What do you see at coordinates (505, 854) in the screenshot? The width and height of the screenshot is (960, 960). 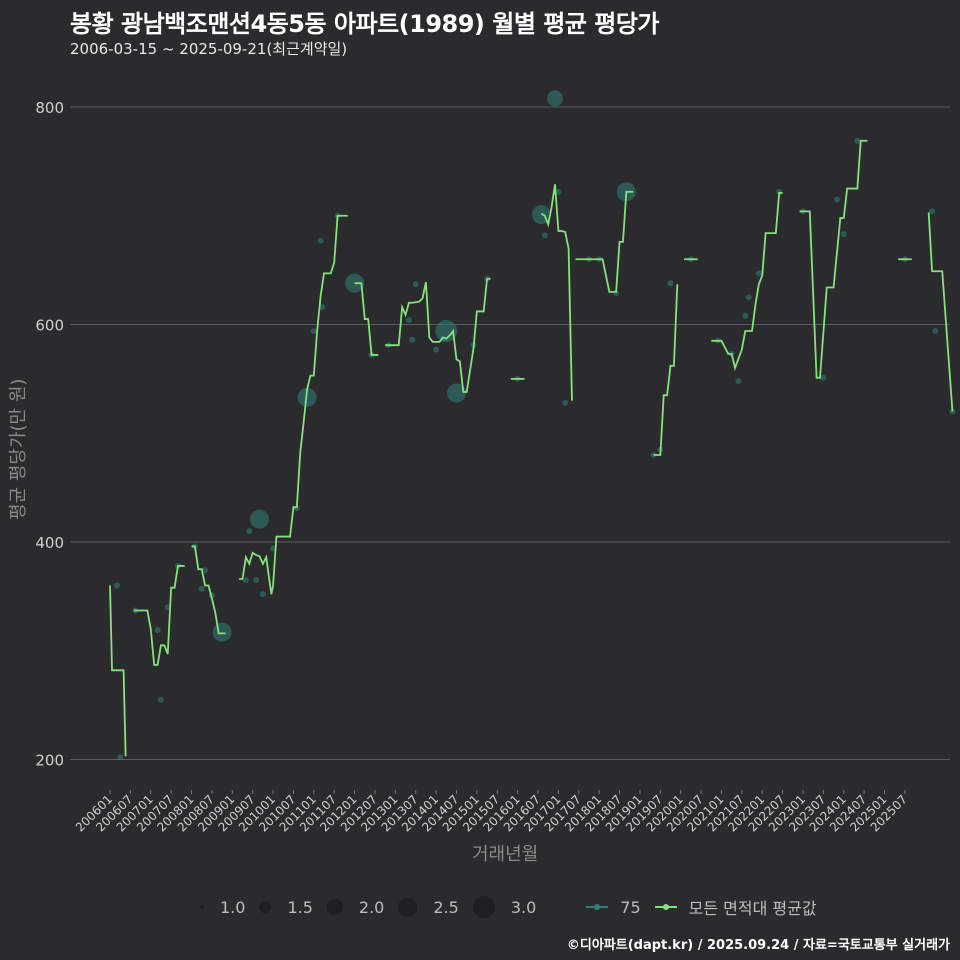 I see `x-axis-title: 거래년월` at bounding box center [505, 854].